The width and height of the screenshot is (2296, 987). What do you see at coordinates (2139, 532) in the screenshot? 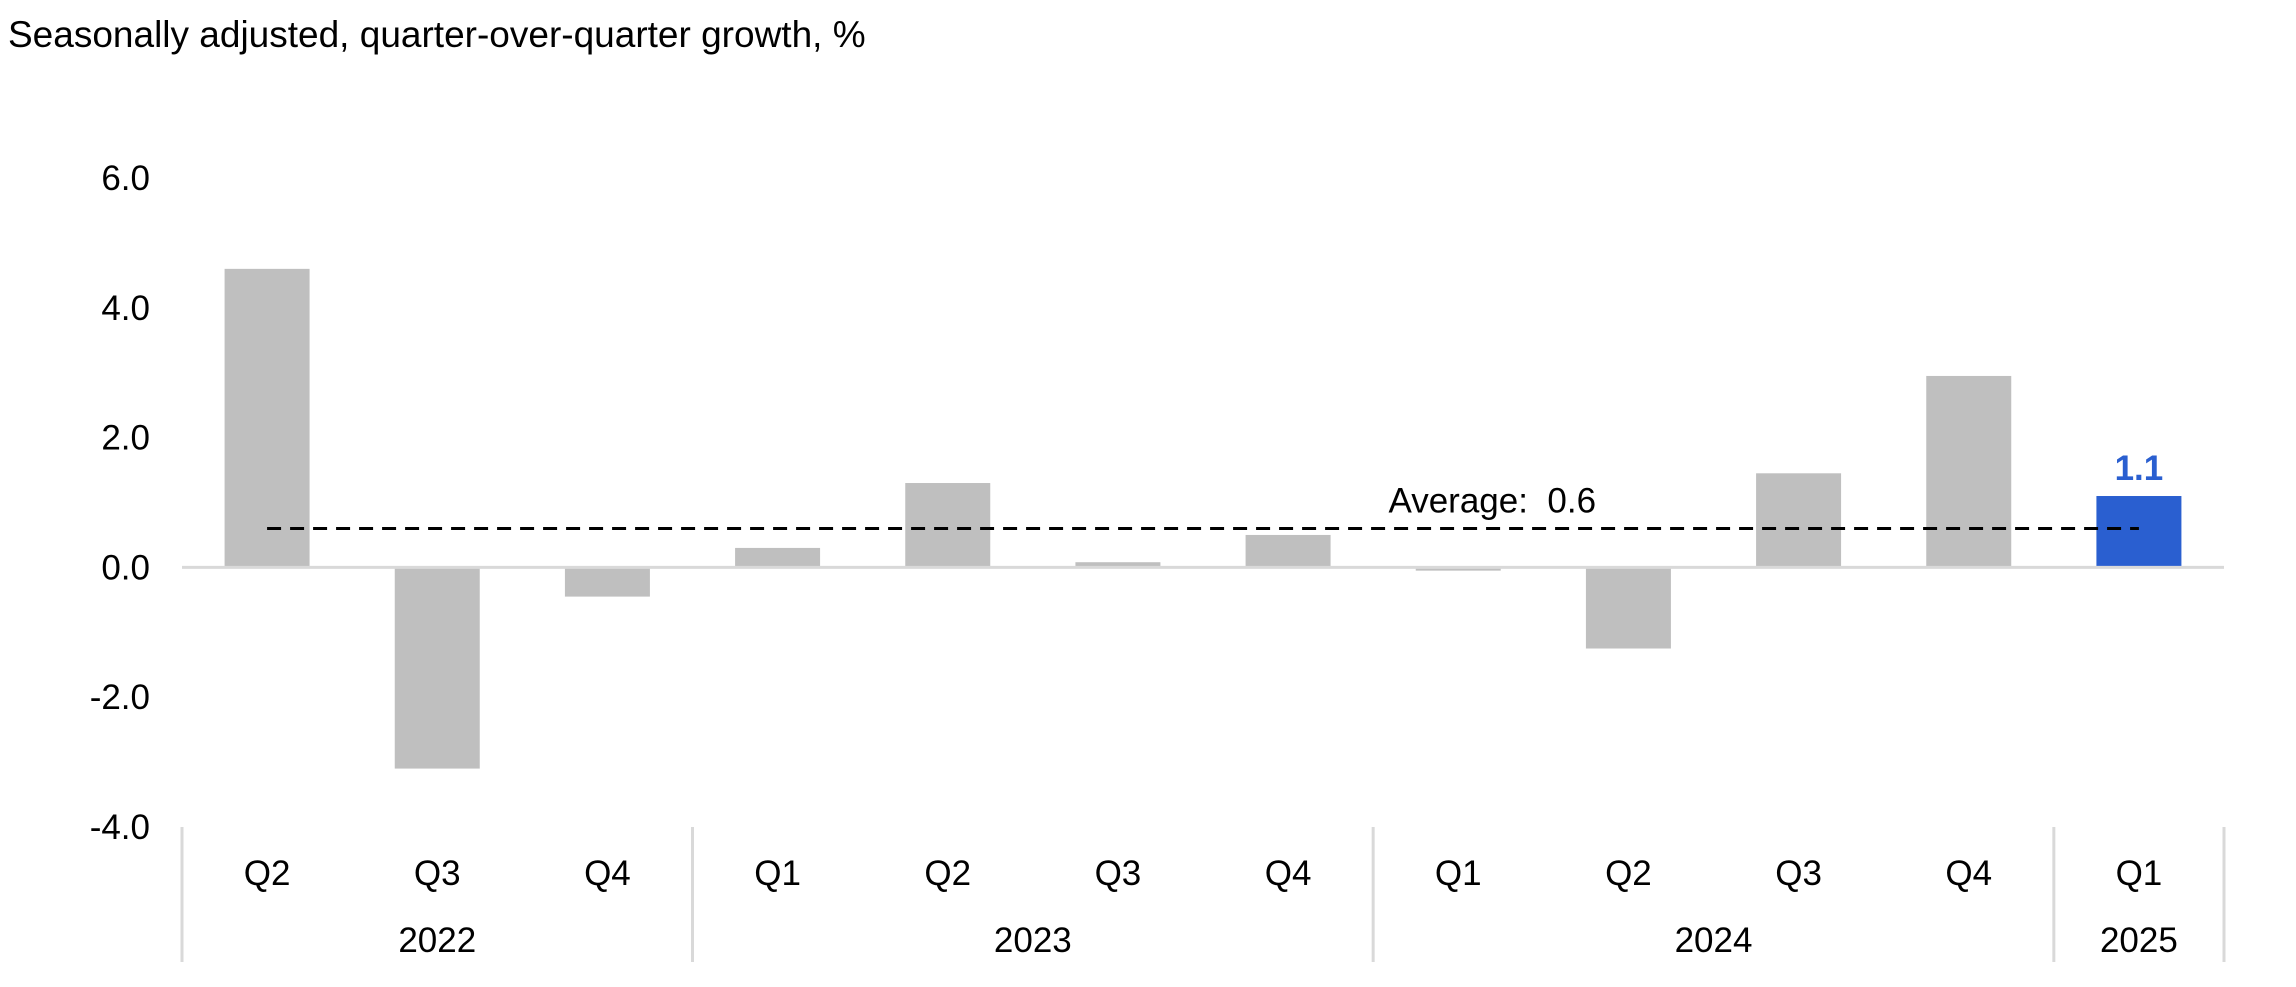
I see `bar-highlighted` at bounding box center [2139, 532].